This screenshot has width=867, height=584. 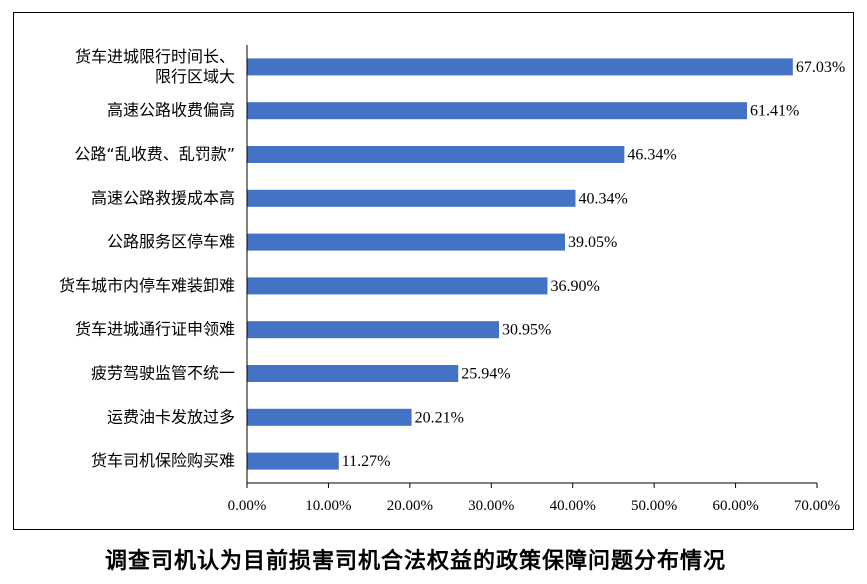 I want to click on bar-value-label: 46.34%, so click(x=651, y=155).